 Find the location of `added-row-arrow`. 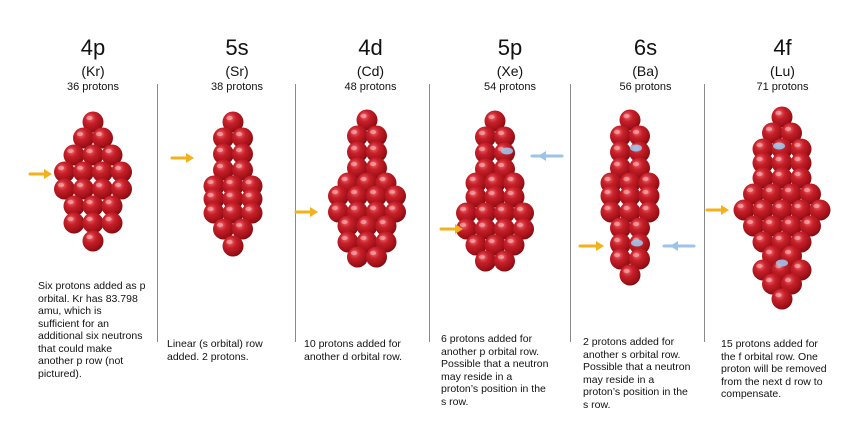

added-row-arrow is located at coordinates (451, 229).